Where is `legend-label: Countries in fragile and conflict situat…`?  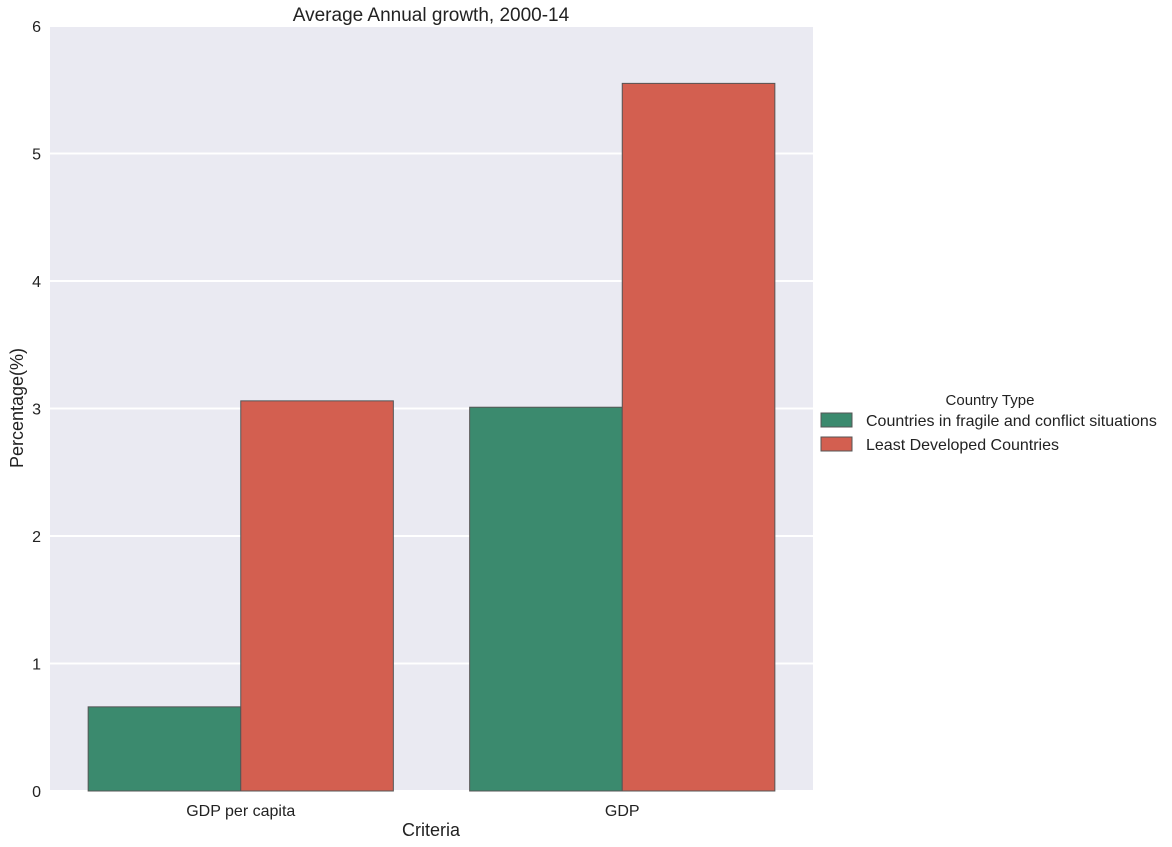 legend-label: Countries in fragile and conflict situat… is located at coordinates (1011, 421).